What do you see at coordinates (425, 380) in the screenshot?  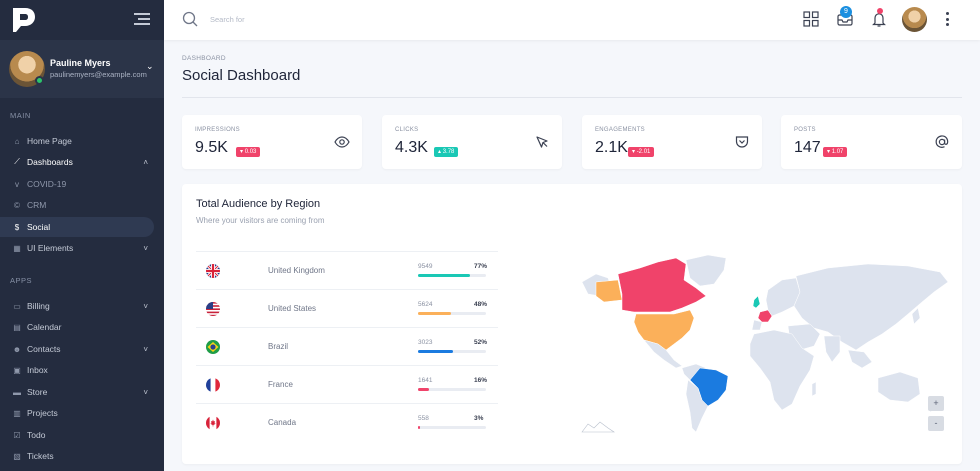 I see `visitor-count: 1641` at bounding box center [425, 380].